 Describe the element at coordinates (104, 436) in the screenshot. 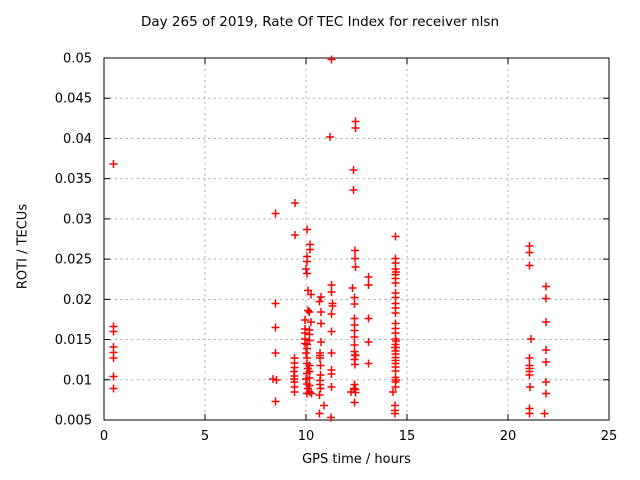

I see `x-tick-label: 0` at that location.